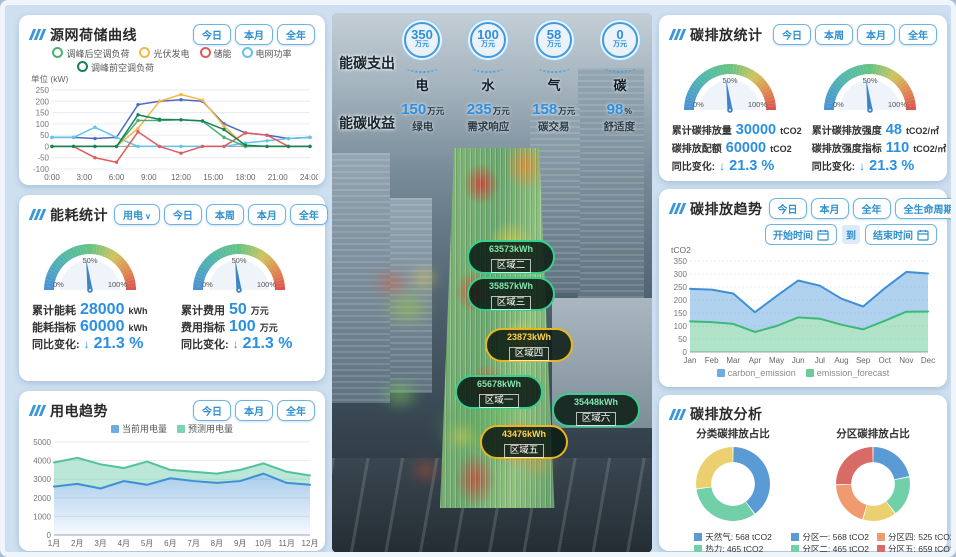 The image size is (956, 557). I want to click on stat-row: 碳排放配额 60000 tCO2, so click(736, 149).